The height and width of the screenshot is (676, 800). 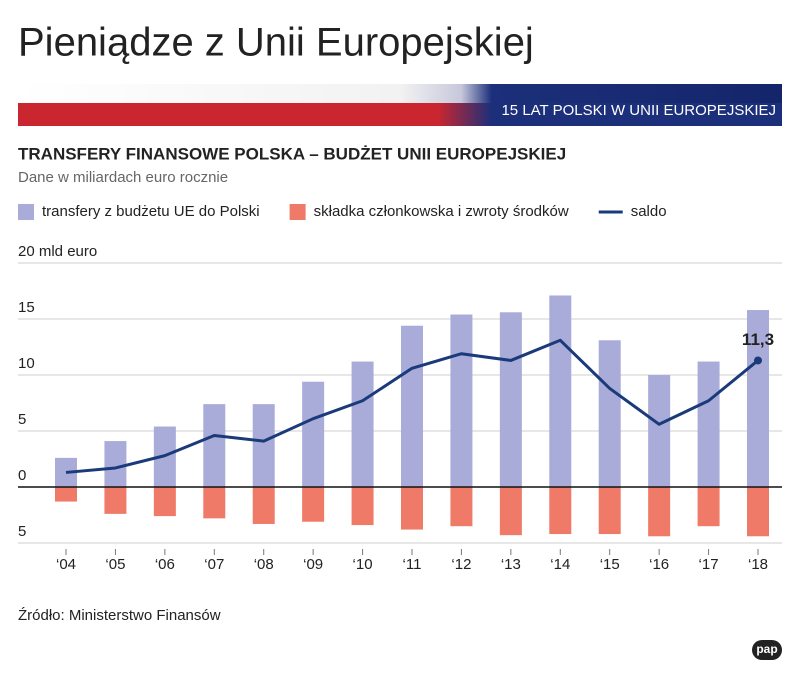 I want to click on x-tick-label: ‘17, so click(x=709, y=564).